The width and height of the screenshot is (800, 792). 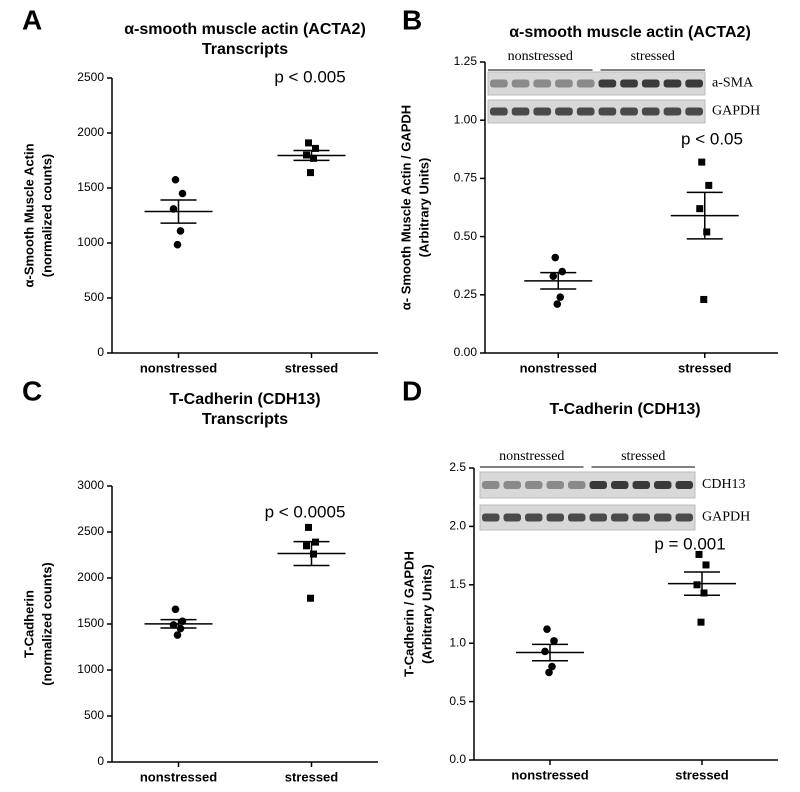 I want to click on y-tick-label: 0.50, so click(x=466, y=236).